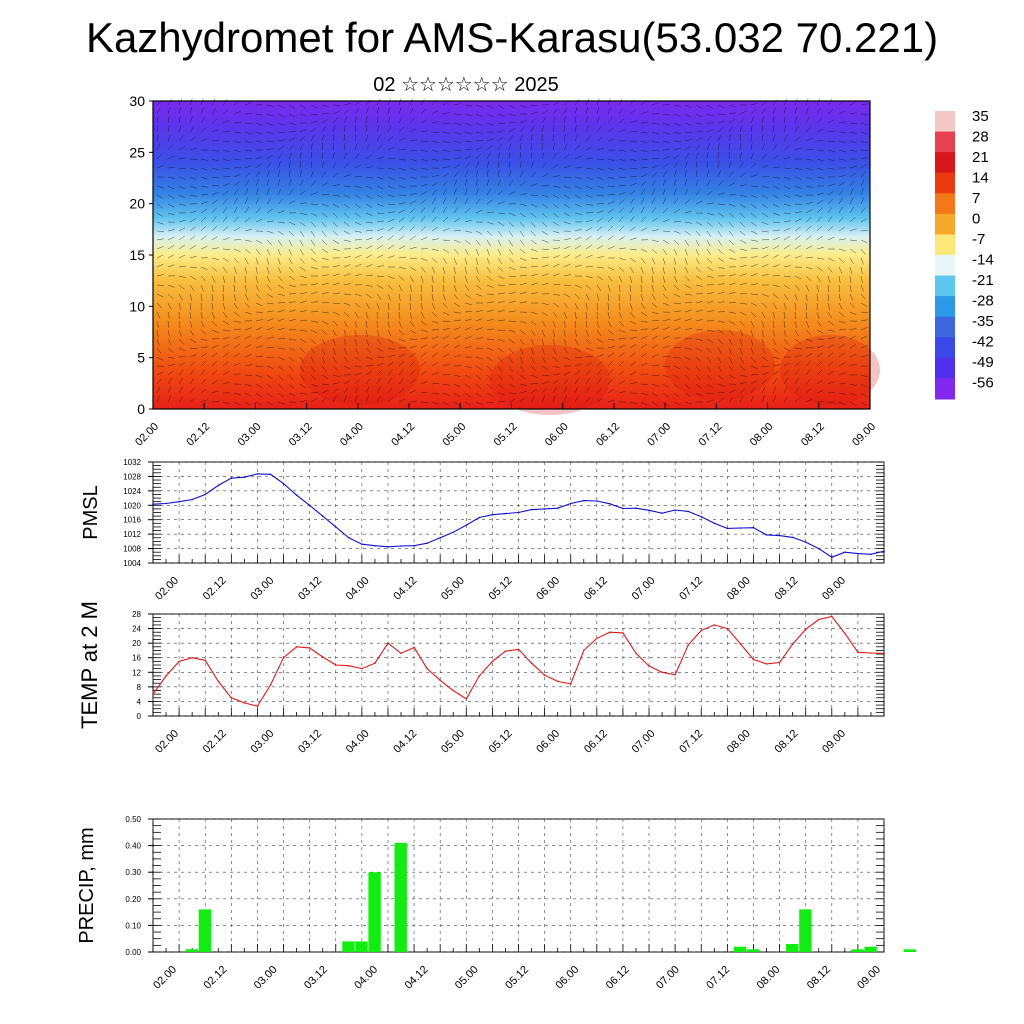 Image resolution: width=1024 pixels, height=1024 pixels. Describe the element at coordinates (215, 742) in the screenshot. I see `x-tick-label: 02.12` at that location.